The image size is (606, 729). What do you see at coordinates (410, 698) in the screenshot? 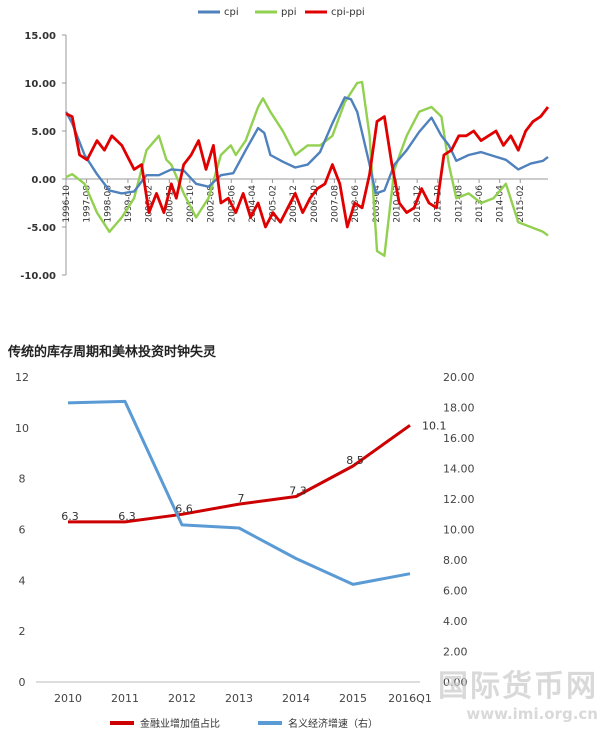
I see `x-tick-label: 2016Q1` at bounding box center [410, 698].